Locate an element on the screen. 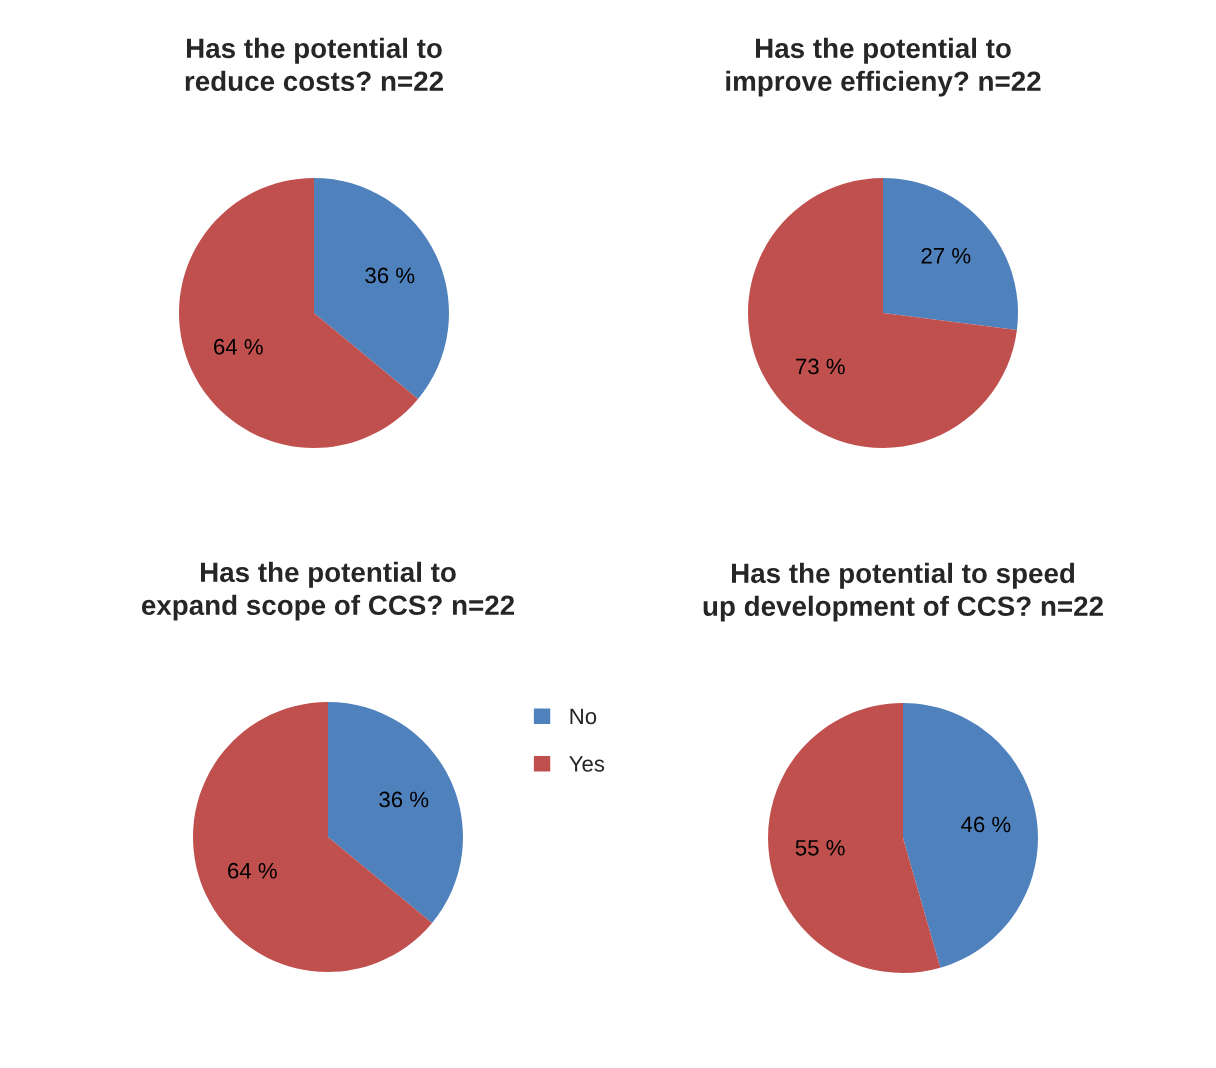 The width and height of the screenshot is (1216, 1068). legend-label: No is located at coordinates (583, 716).